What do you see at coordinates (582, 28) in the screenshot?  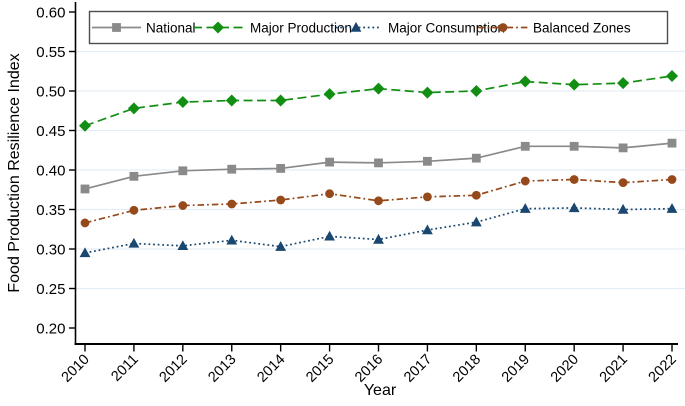 I see `legend-label-balanced-zones: Balanced Zones` at bounding box center [582, 28].